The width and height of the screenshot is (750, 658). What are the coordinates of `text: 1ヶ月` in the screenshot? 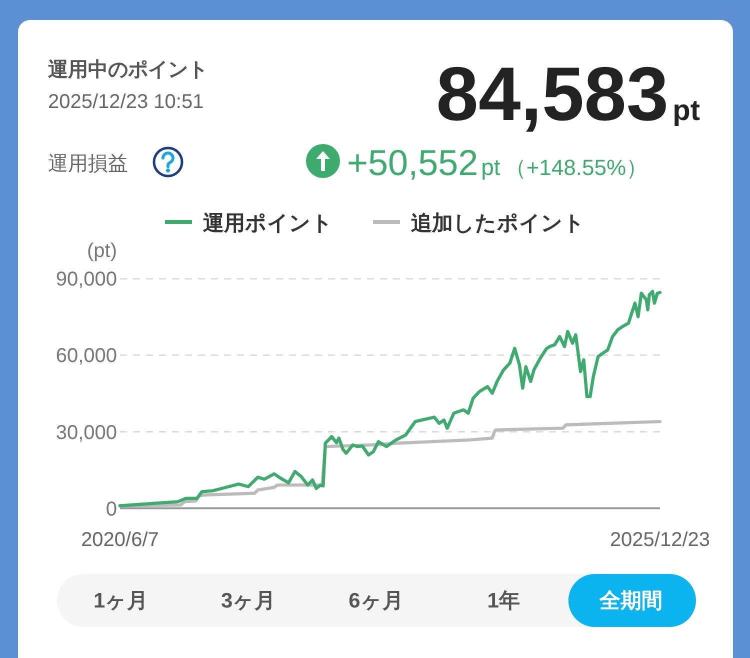 It's located at (120, 601).